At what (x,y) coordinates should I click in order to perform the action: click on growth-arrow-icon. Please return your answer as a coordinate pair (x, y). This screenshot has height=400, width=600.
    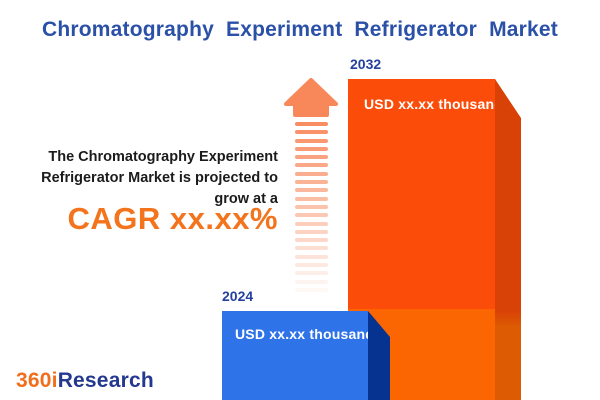
    Looking at the image, I should click on (311, 98).